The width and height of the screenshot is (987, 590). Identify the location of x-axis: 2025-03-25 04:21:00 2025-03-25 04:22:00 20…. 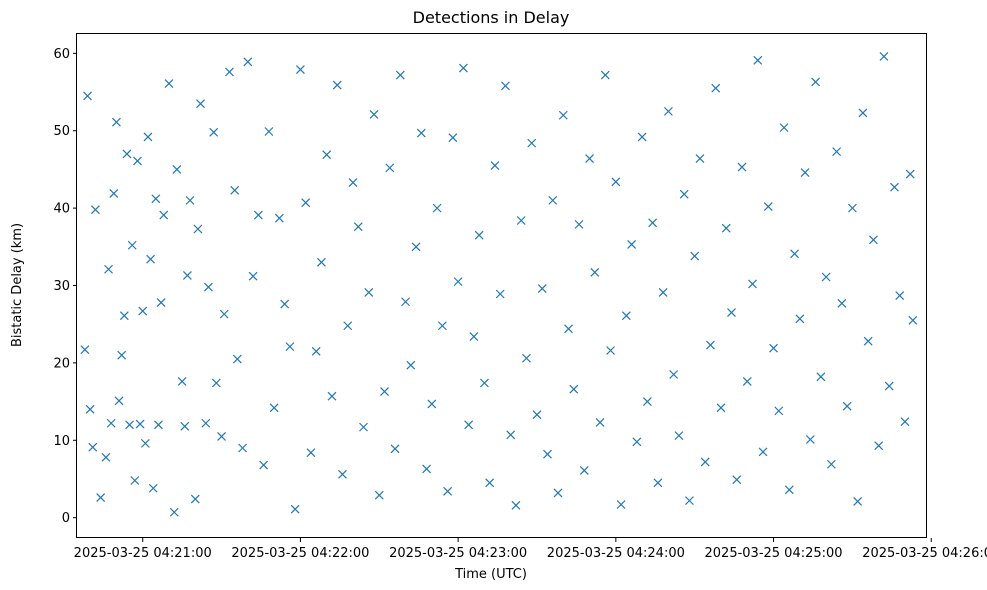
(530, 549).